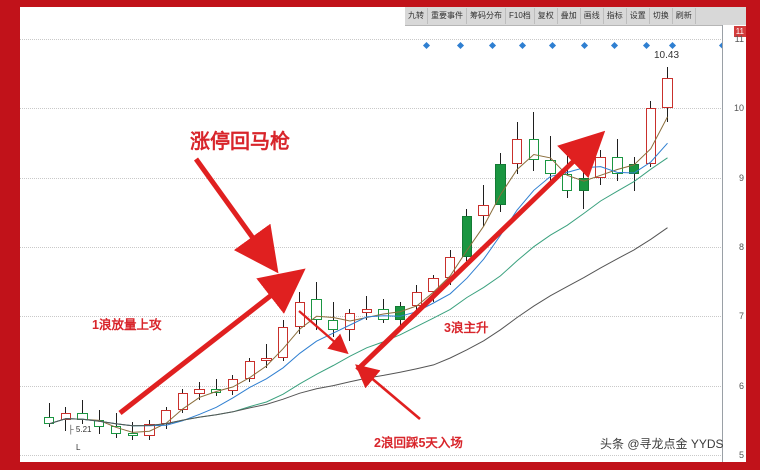 This screenshot has width=760, height=470. Describe the element at coordinates (753, 235) in the screenshot. I see `frame-border-right` at that location.